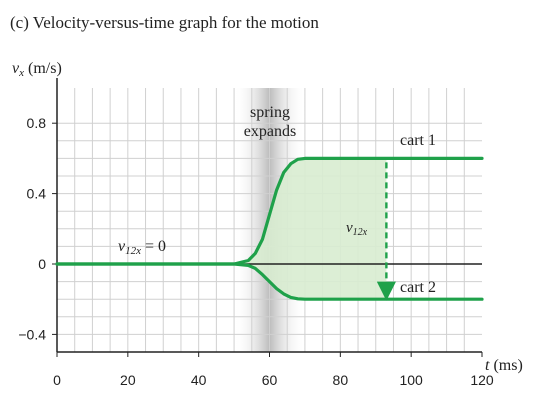  What do you see at coordinates (341, 380) in the screenshot?
I see `x-tick-label: 80` at bounding box center [341, 380].